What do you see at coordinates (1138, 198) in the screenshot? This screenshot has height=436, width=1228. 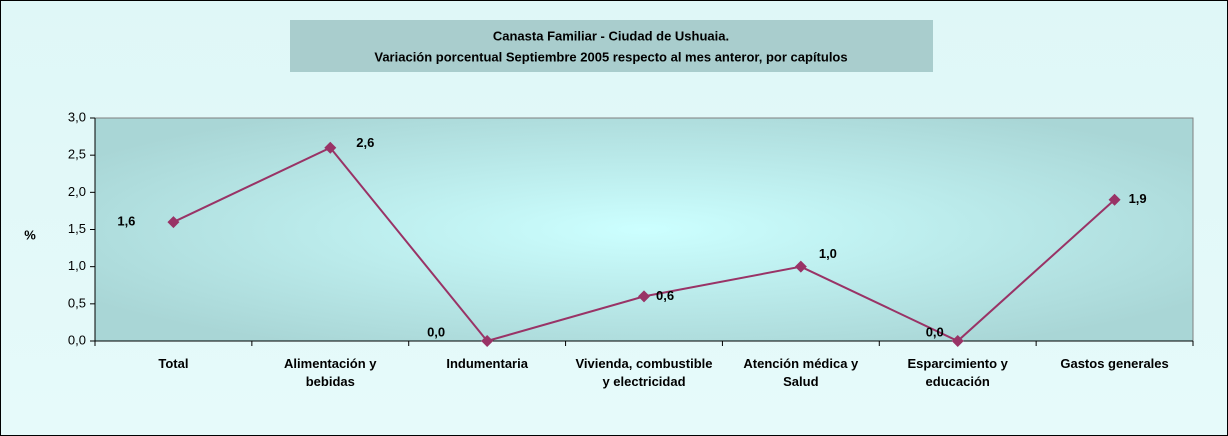 I see `data-label: 1,9` at bounding box center [1138, 198].